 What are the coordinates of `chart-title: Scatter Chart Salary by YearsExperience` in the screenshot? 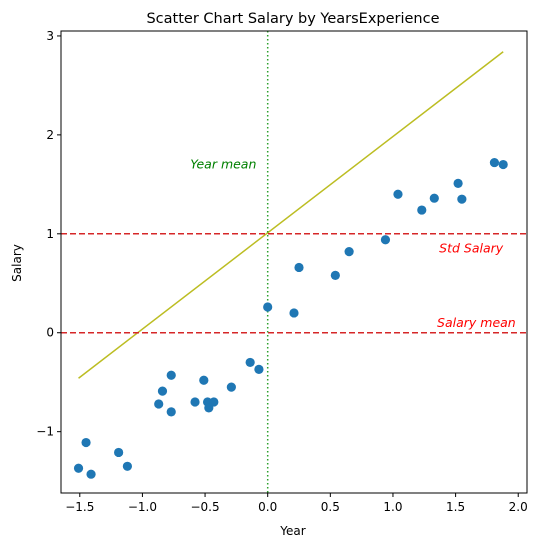 It's located at (292, 19).